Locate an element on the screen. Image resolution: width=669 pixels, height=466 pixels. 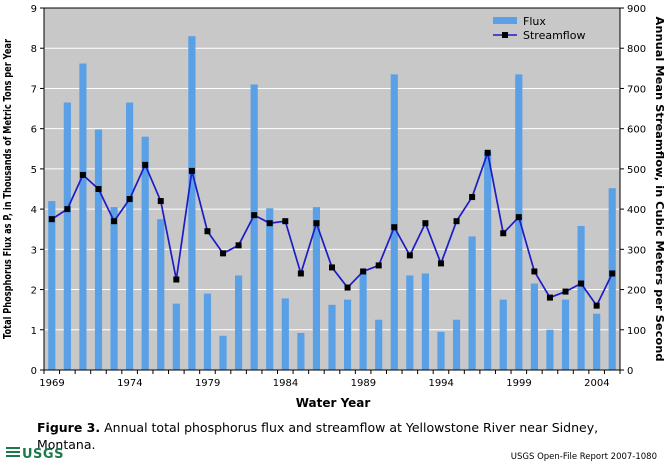
y2-tick-label: 300 is located at coordinates (636, 250).